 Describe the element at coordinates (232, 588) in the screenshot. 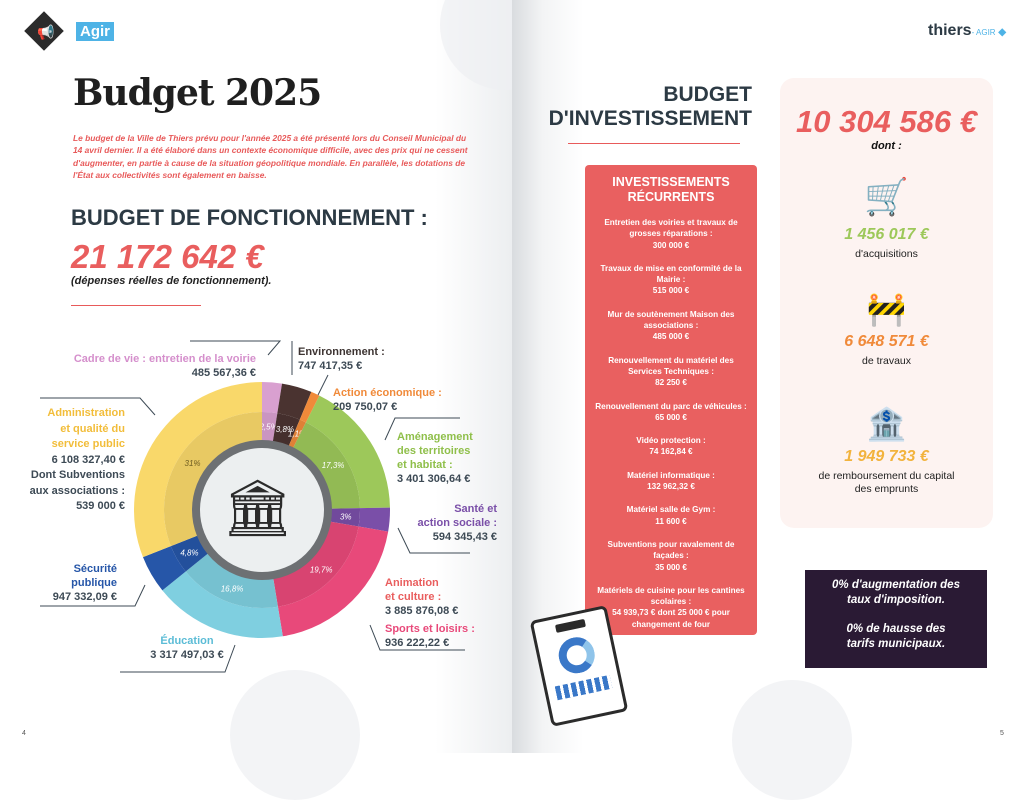

I see `donut-percent-label: 16,8%` at that location.